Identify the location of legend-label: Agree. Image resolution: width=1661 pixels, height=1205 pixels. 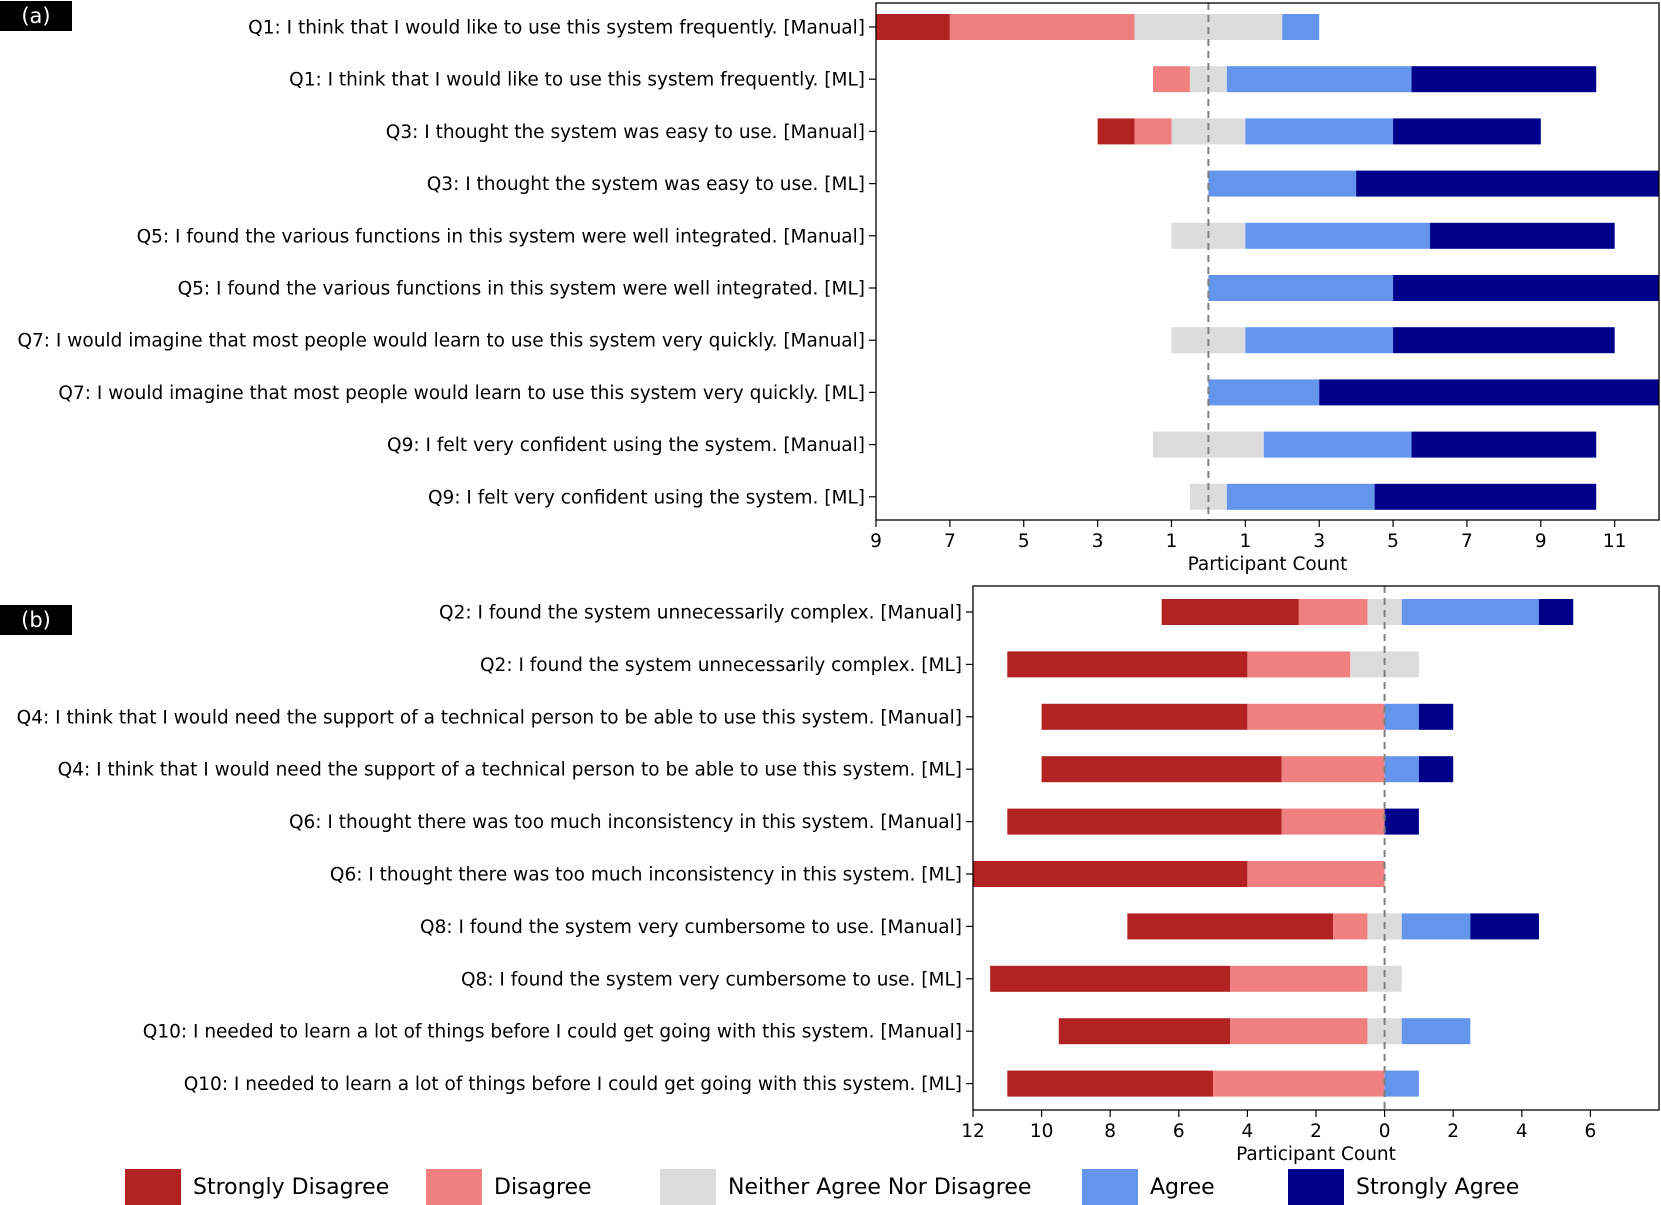
(1182, 1187).